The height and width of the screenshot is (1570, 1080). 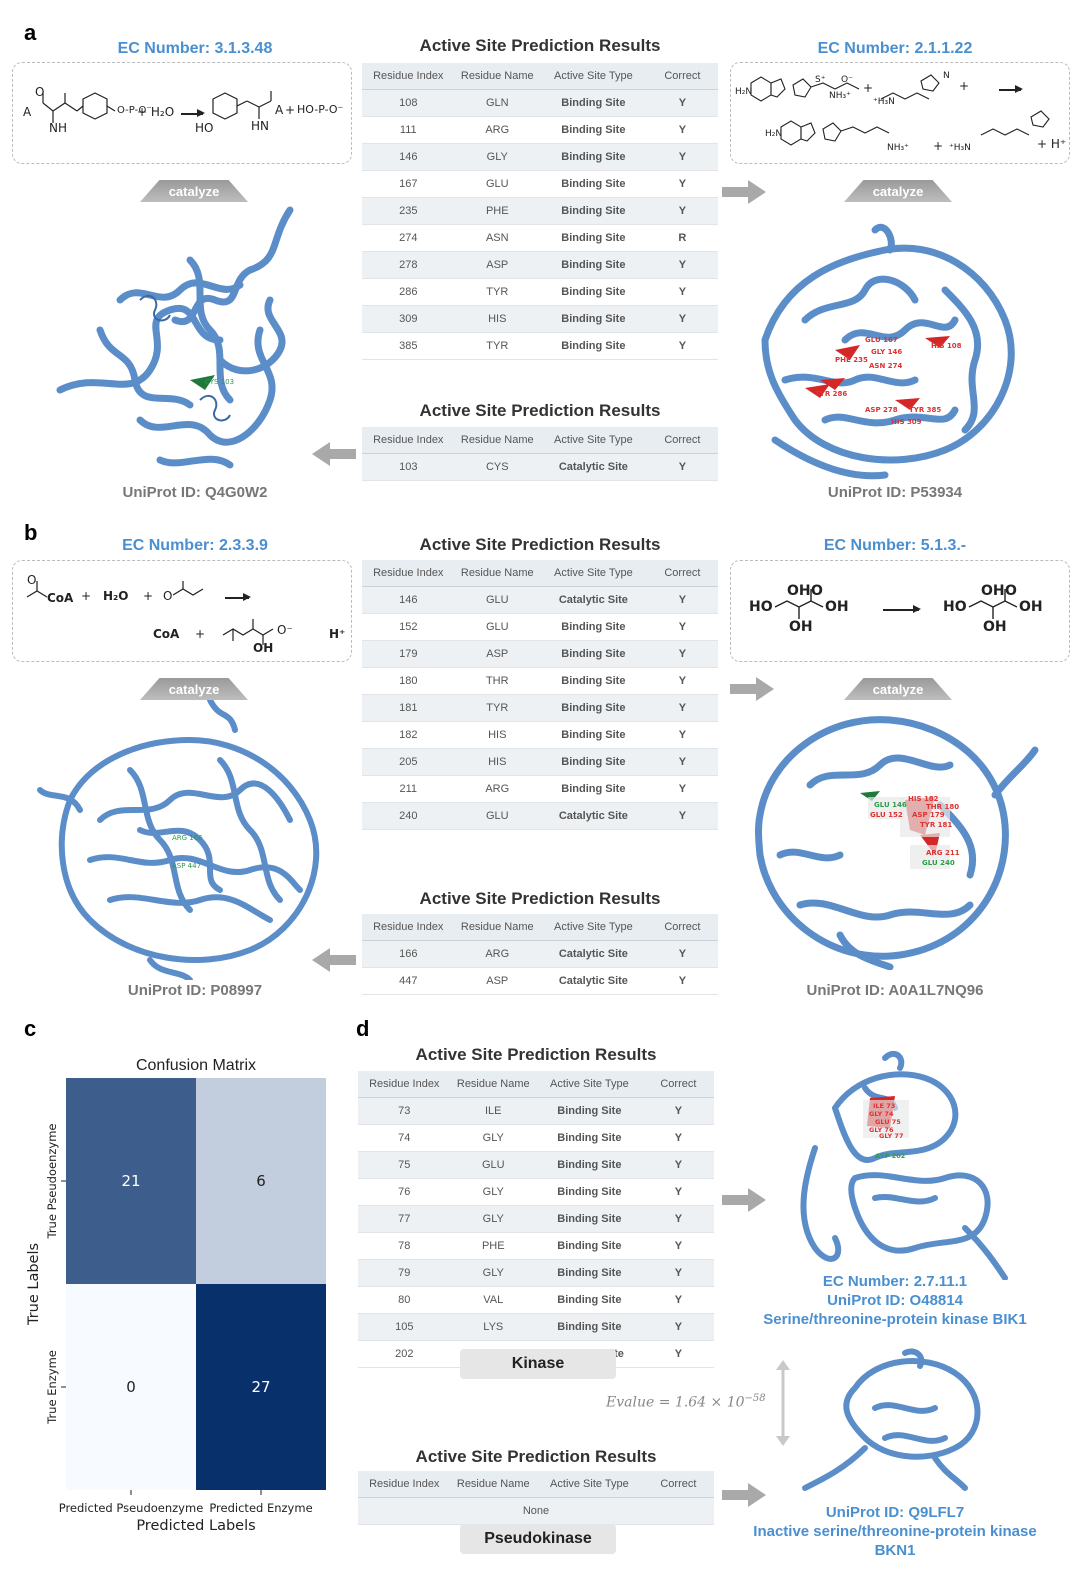 I want to click on residue-index-cell: 105, so click(x=404, y=1327).